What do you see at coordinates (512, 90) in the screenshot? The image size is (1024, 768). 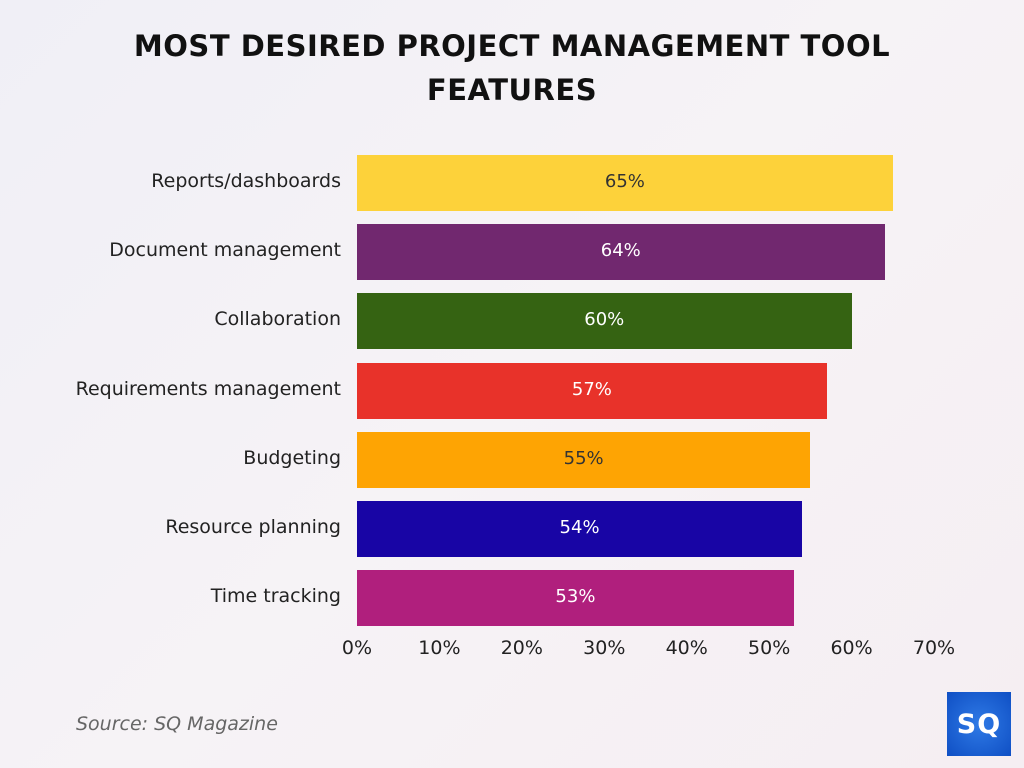 I see `chart-title-line2: FEATURES` at bounding box center [512, 90].